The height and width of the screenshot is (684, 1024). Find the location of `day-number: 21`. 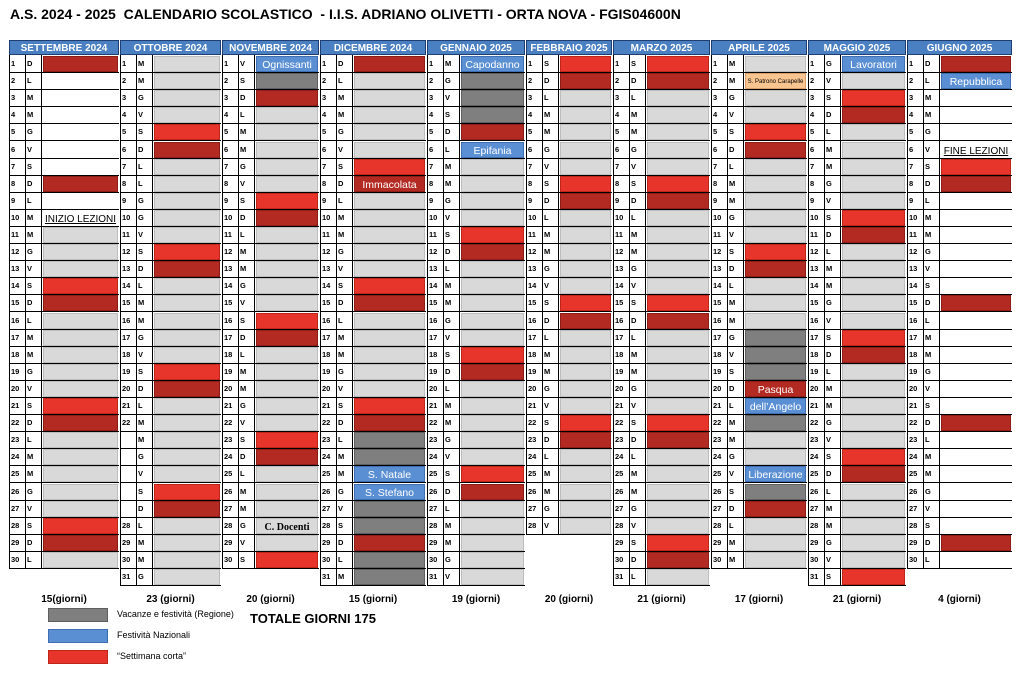

day-number: 21 is located at coordinates (717, 405).